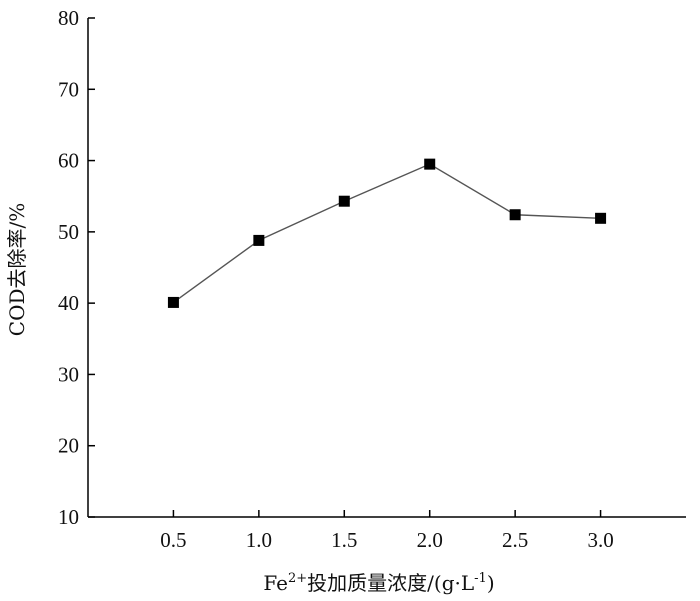  What do you see at coordinates (68, 232) in the screenshot?
I see `y-tick-label: 50` at bounding box center [68, 232].